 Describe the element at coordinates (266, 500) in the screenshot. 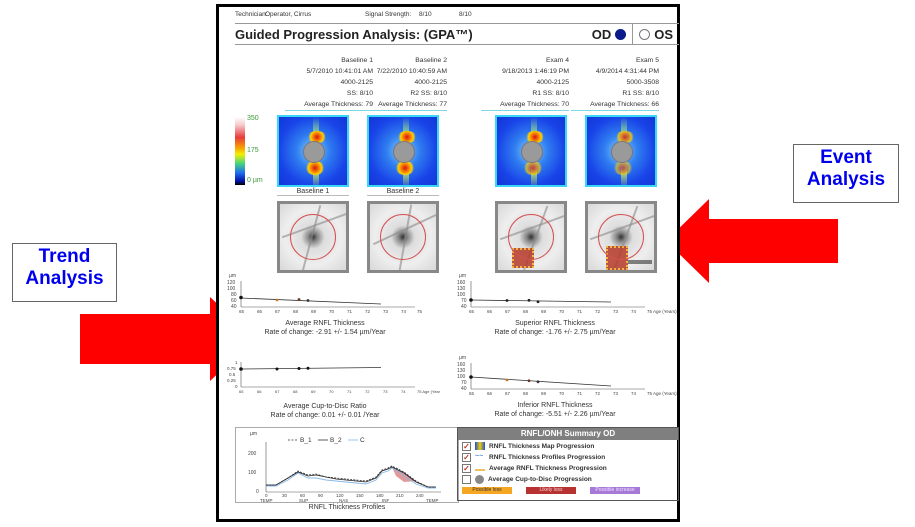

I see `svg-text: TEMP` at that location.